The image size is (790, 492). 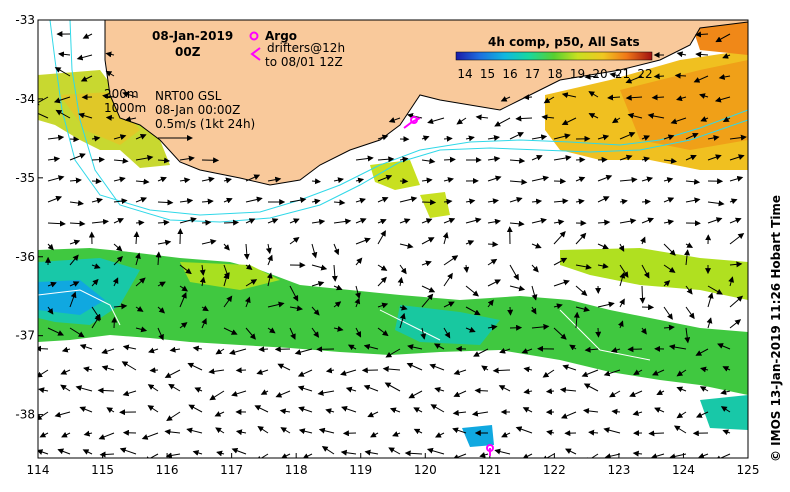 What do you see at coordinates (448, 286) in the screenshot?
I see `argo-floats` at bounding box center [448, 286].